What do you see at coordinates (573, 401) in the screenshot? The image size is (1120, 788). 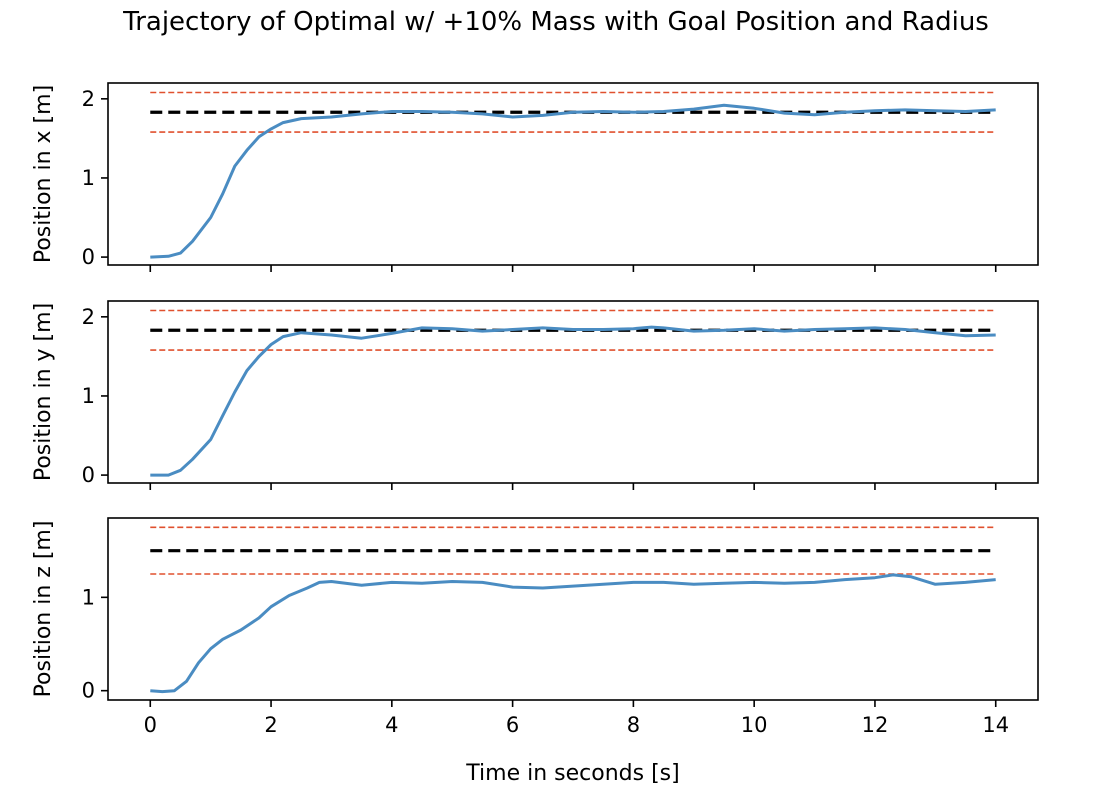 I see `trajectory-line-y` at bounding box center [573, 401].